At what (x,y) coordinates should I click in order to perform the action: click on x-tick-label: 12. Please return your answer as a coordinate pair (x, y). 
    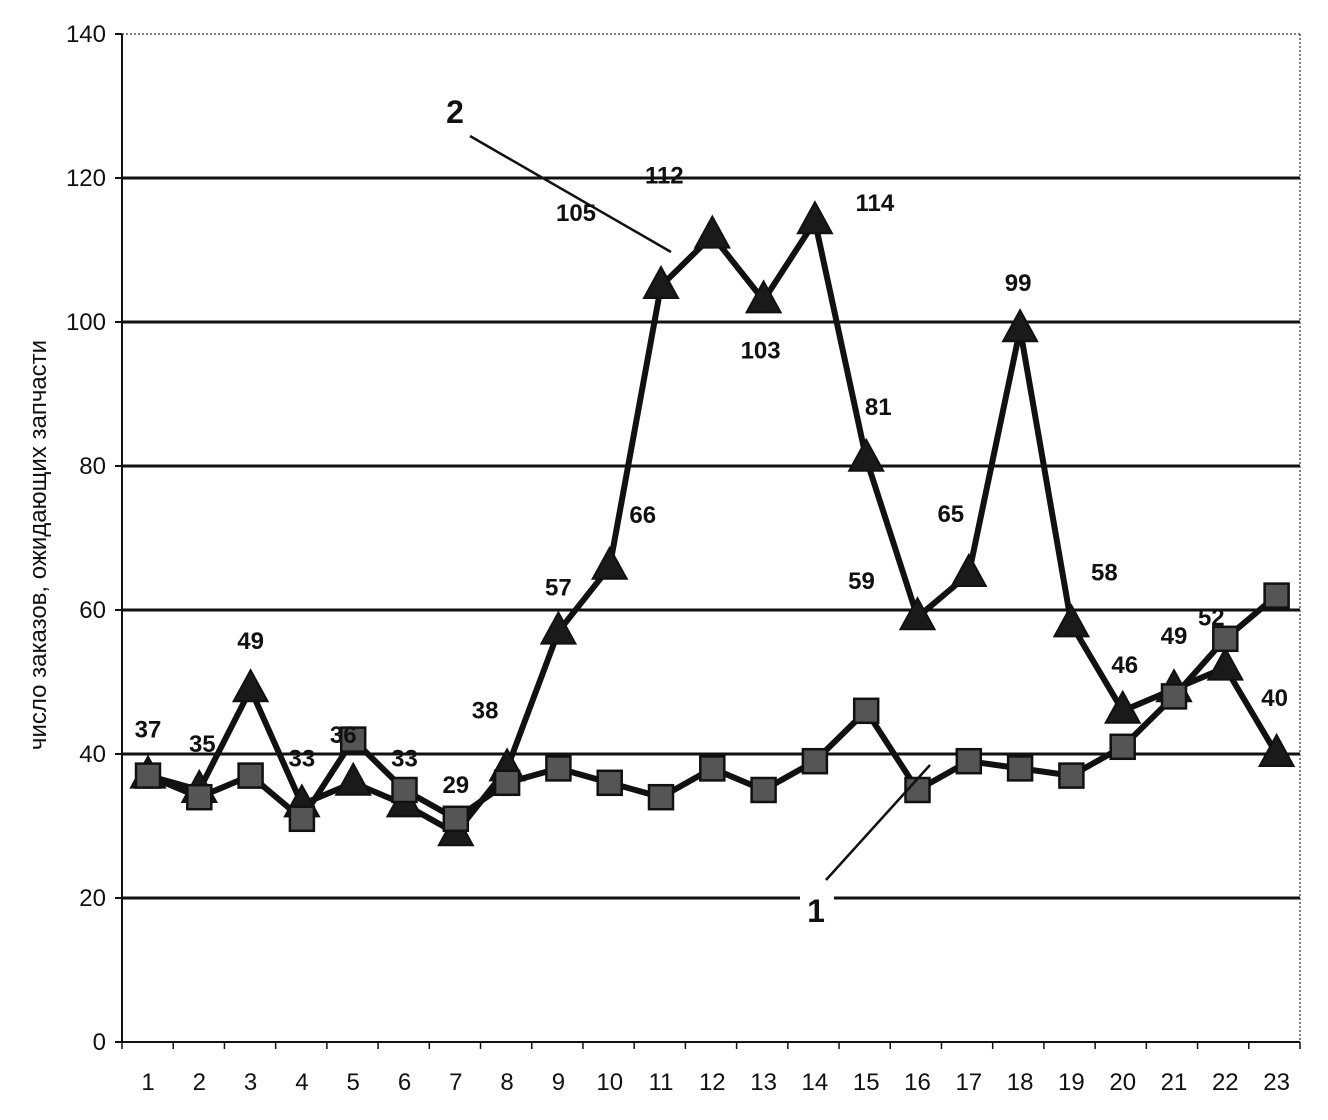
    Looking at the image, I should click on (712, 1082).